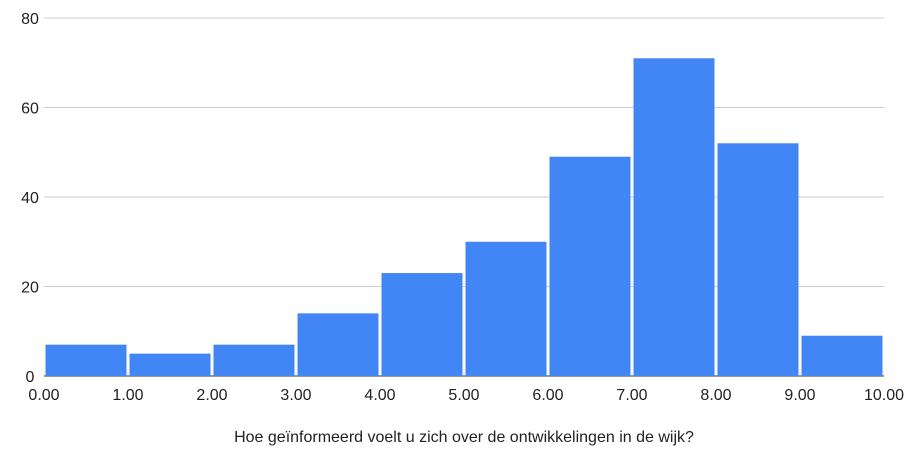 This screenshot has width=909, height=449. What do you see at coordinates (30, 19) in the screenshot?
I see `y-tick-label: 80` at bounding box center [30, 19].